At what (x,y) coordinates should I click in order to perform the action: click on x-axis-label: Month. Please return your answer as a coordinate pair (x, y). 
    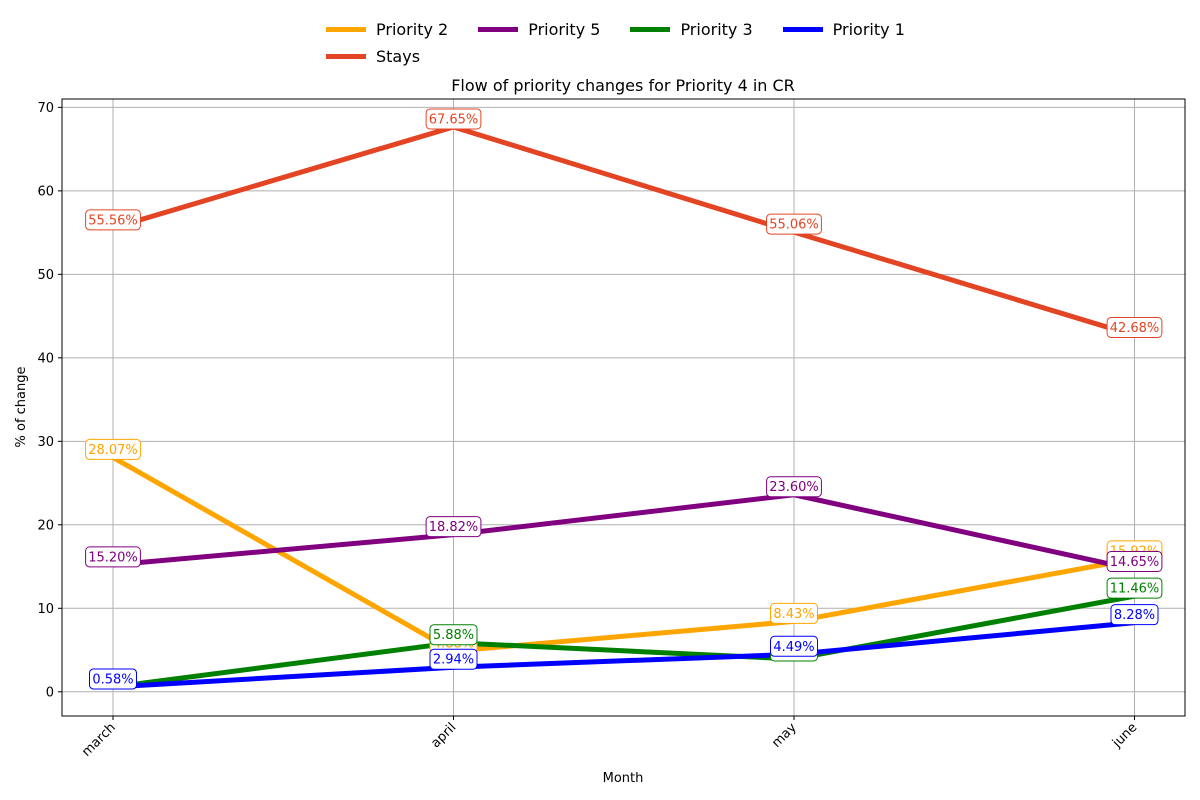
    Looking at the image, I should click on (623, 778).